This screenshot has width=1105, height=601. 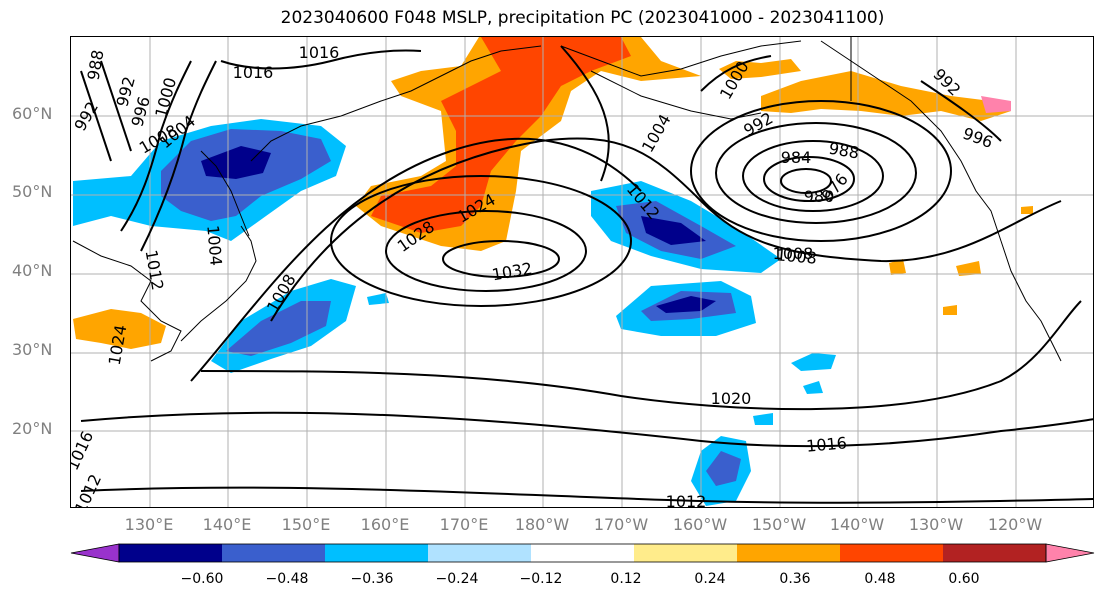 I want to click on colorbar-extend-high, so click(x=1070, y=553).